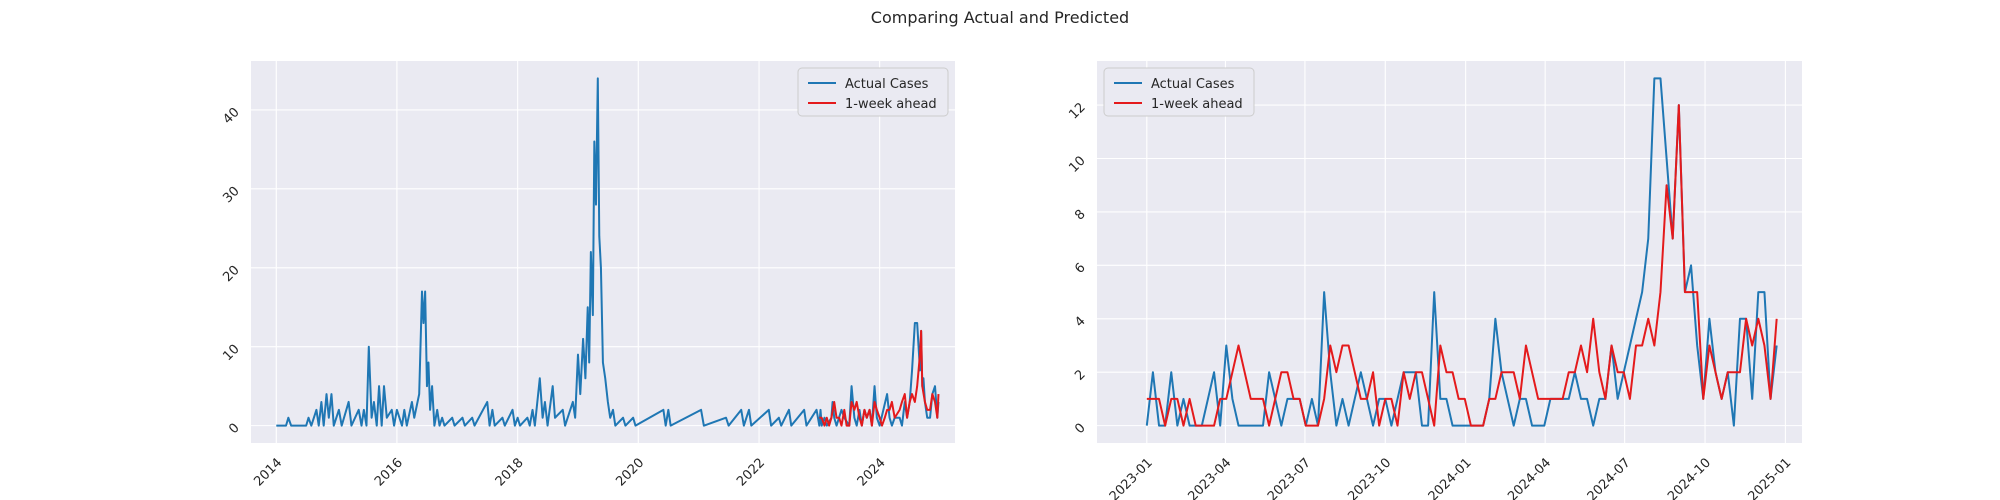 This screenshot has height=500, width=2000. Describe the element at coordinates (872, 472) in the screenshot. I see `x-tick-label: 2024` at that location.